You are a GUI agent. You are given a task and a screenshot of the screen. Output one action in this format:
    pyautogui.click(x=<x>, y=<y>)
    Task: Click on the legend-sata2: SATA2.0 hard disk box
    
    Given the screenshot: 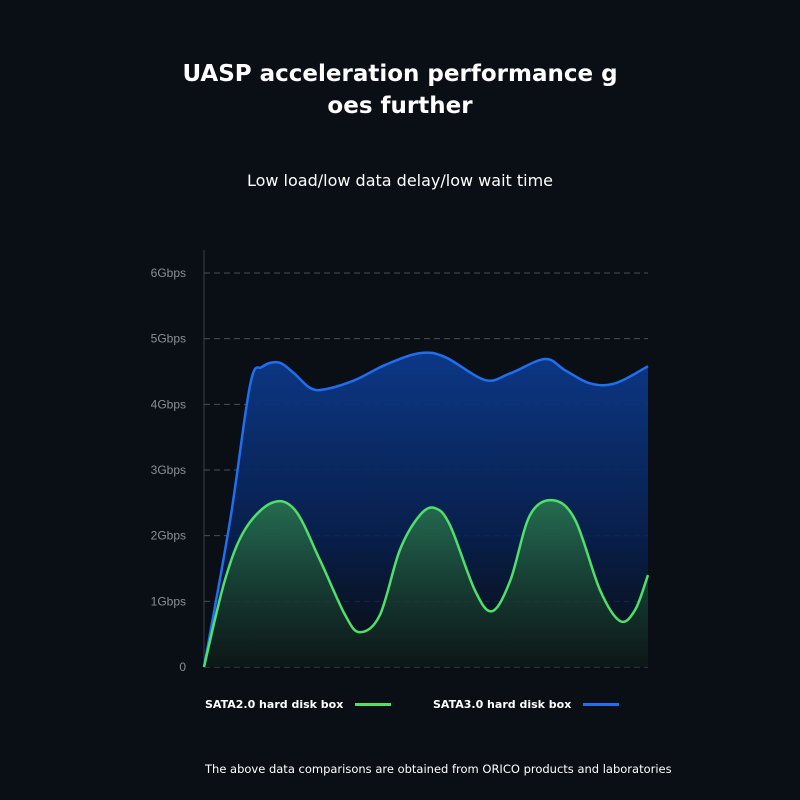 What is the action you would take?
    pyautogui.click(x=298, y=704)
    